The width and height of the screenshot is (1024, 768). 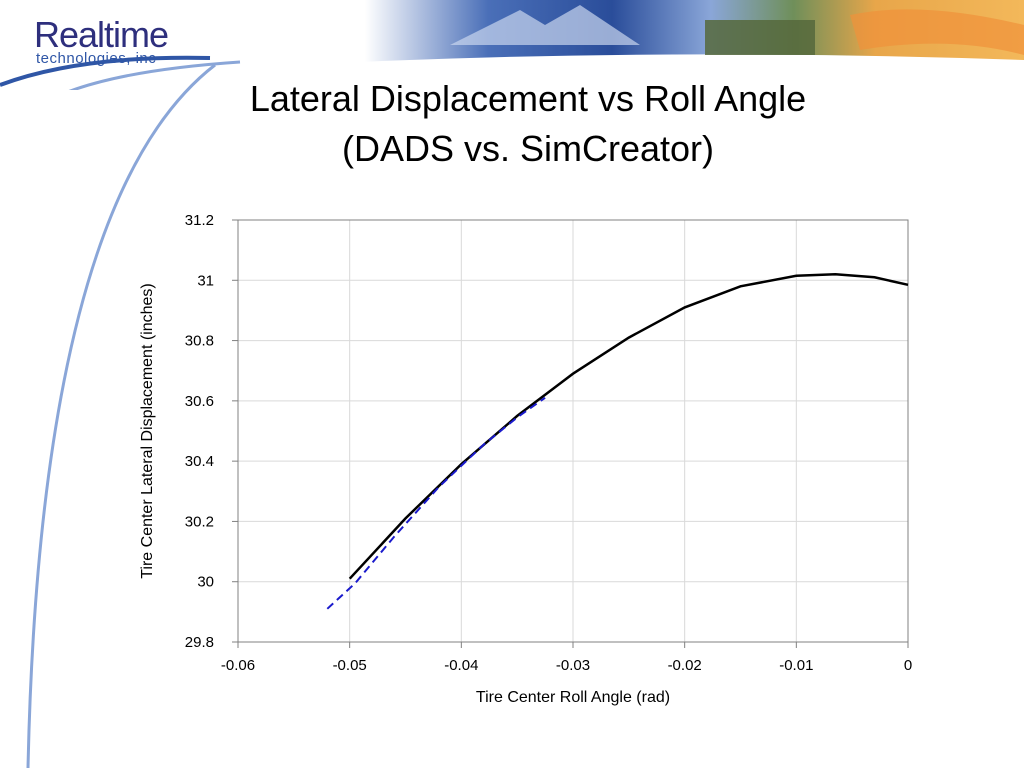 I want to click on logo-wordmark: Realtime, so click(x=101, y=34).